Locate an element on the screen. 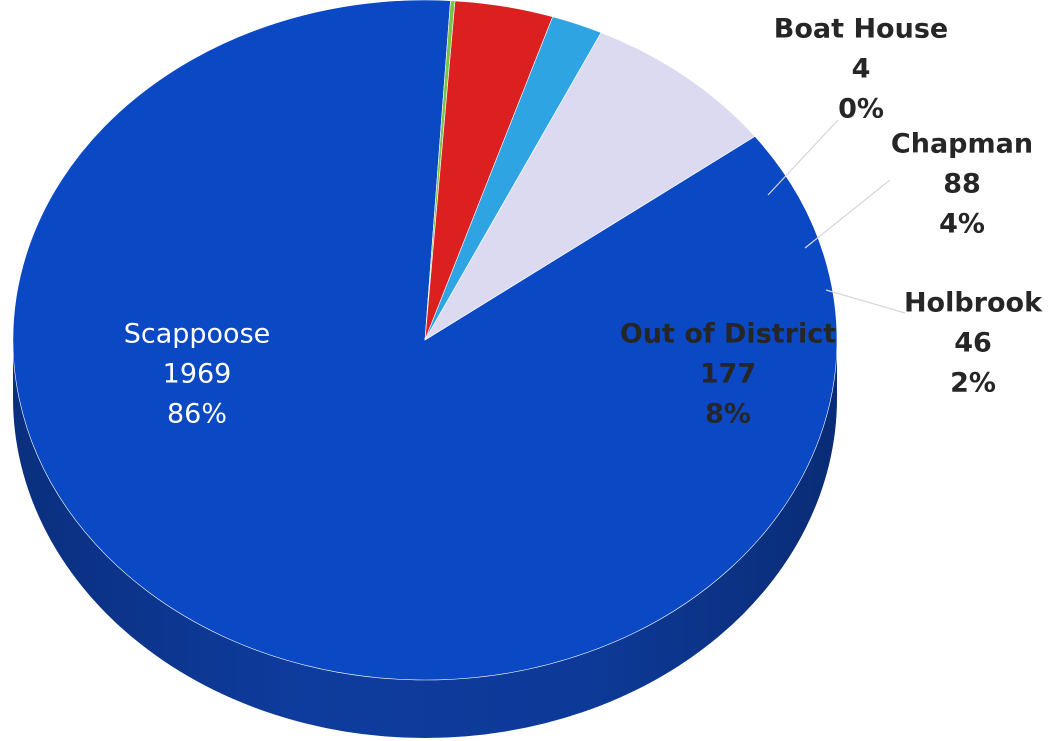  slice-label-name-scappoose: Scappoose is located at coordinates (197, 334).